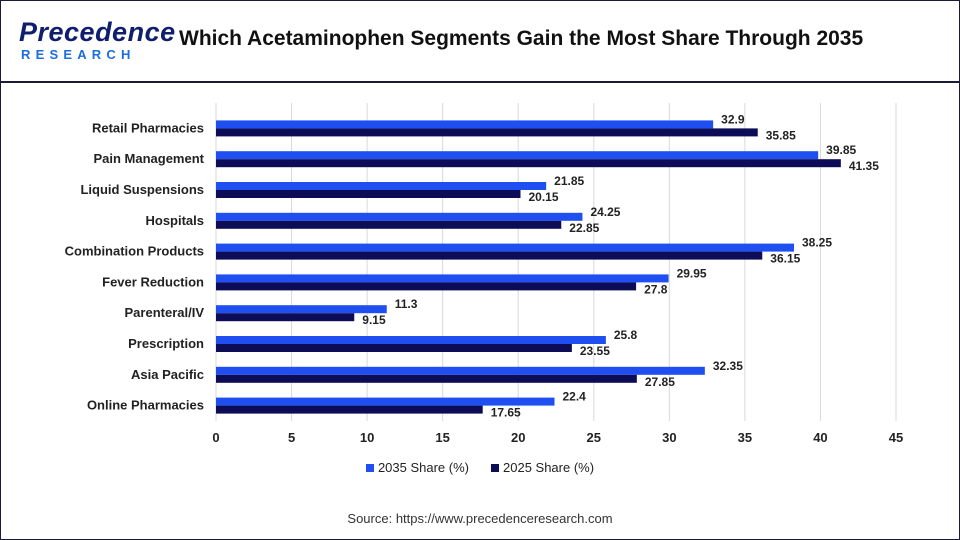  Describe the element at coordinates (656, 289) in the screenshot. I see `value-label-2025: 27.8` at that location.